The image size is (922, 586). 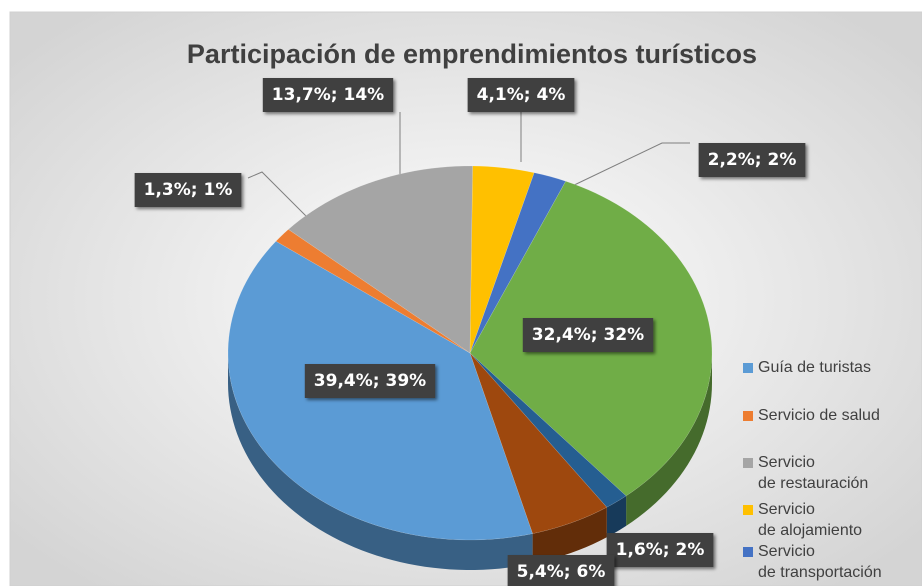 I want to click on label-text: 13,7%; 14%, so click(x=328, y=95).